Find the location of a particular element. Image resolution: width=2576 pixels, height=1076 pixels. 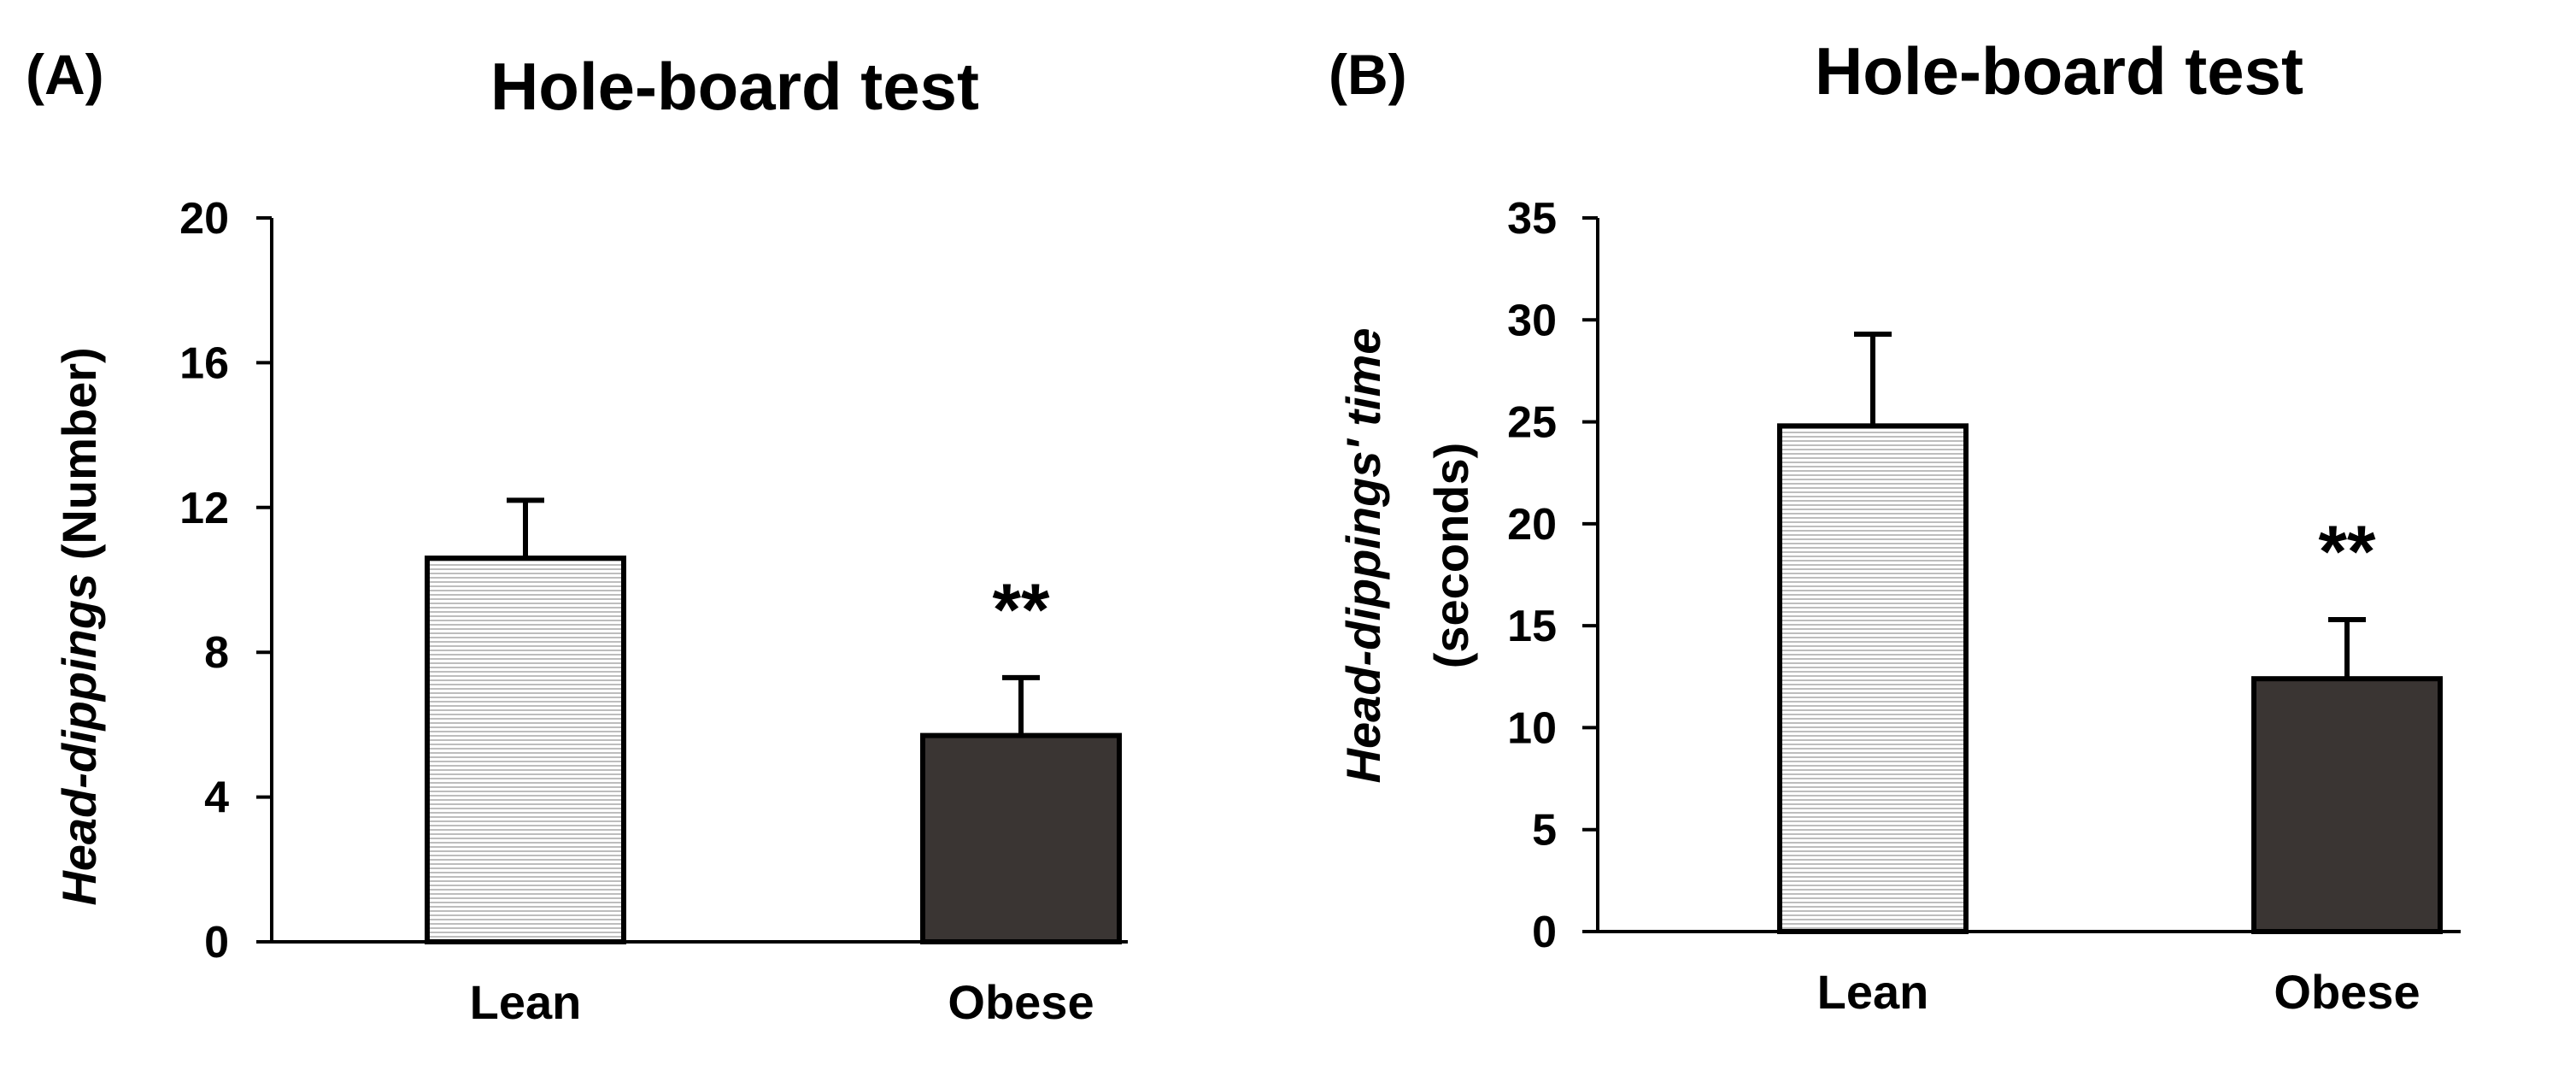

x-categories-a: Lean Obese is located at coordinates (782, 1002).